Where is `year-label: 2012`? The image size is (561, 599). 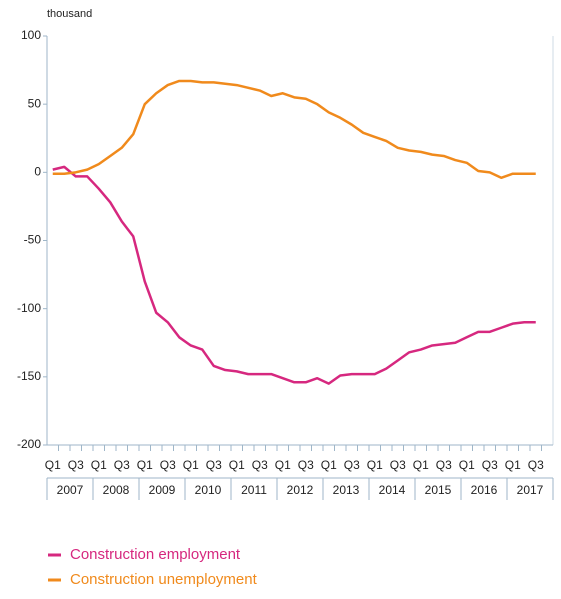
year-label: 2012 is located at coordinates (300, 490).